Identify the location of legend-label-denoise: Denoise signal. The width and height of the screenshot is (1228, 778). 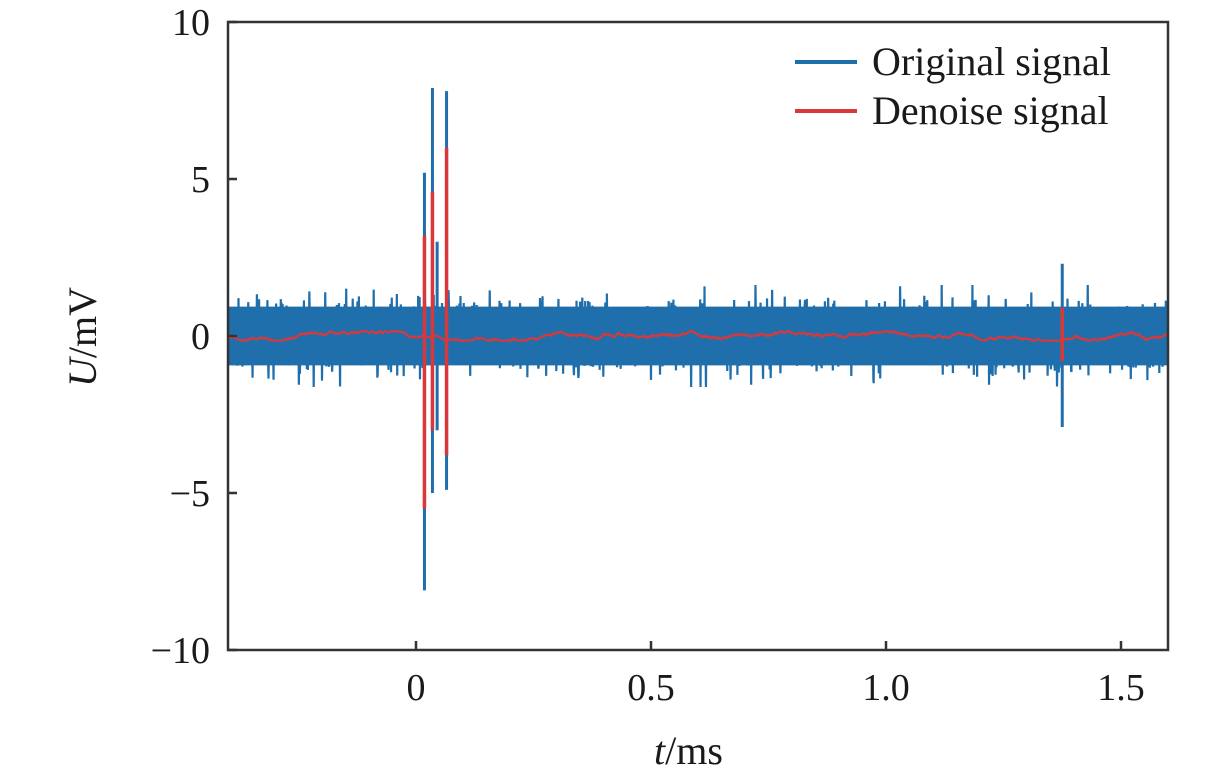
(990, 110).